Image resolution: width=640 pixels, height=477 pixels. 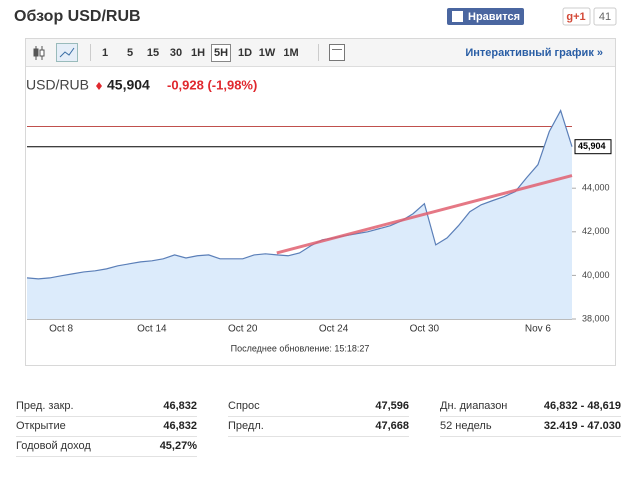 I want to click on x-tick-label: Oct 14, so click(x=152, y=329).